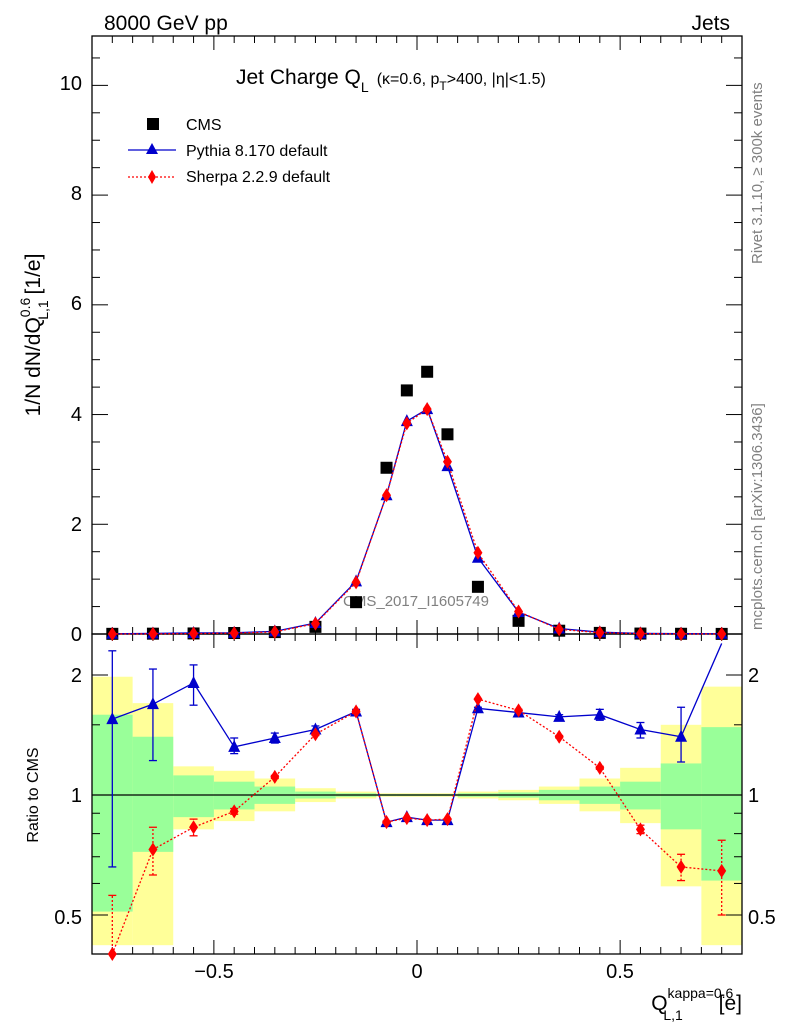 The height and width of the screenshot is (1024, 786). What do you see at coordinates (696, 1004) in the screenshot?
I see `x-axis-label: Qkappa=0.6 L,1 [e]` at bounding box center [696, 1004].